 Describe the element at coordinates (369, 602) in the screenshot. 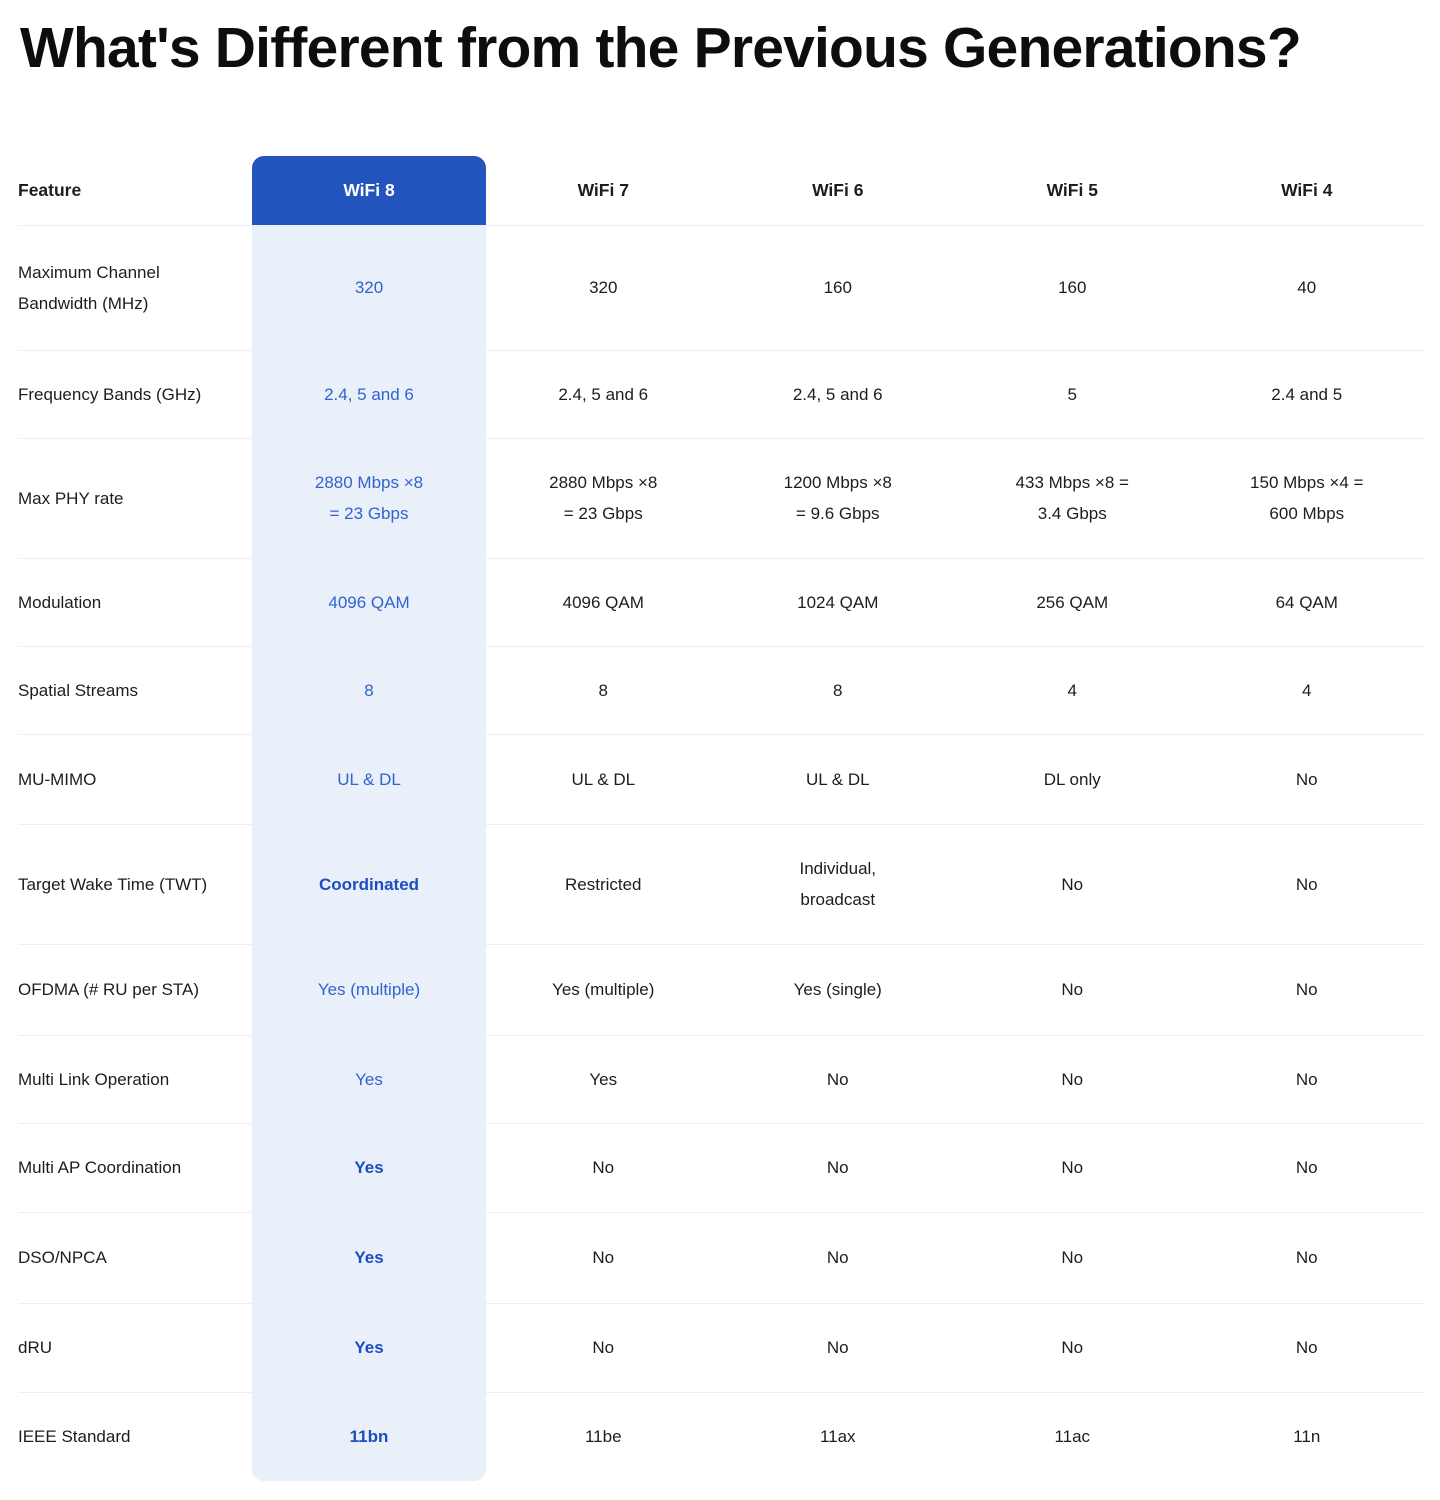

I see `value-cell-wifi8: 4096 QAM` at that location.